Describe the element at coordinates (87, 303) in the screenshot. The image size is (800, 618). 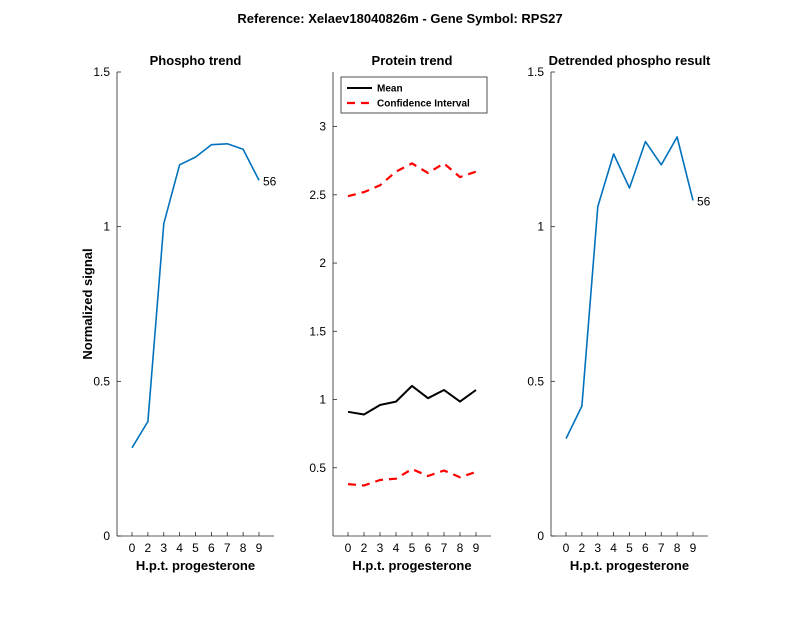
I see `y-axis-label: Normalized signal` at that location.